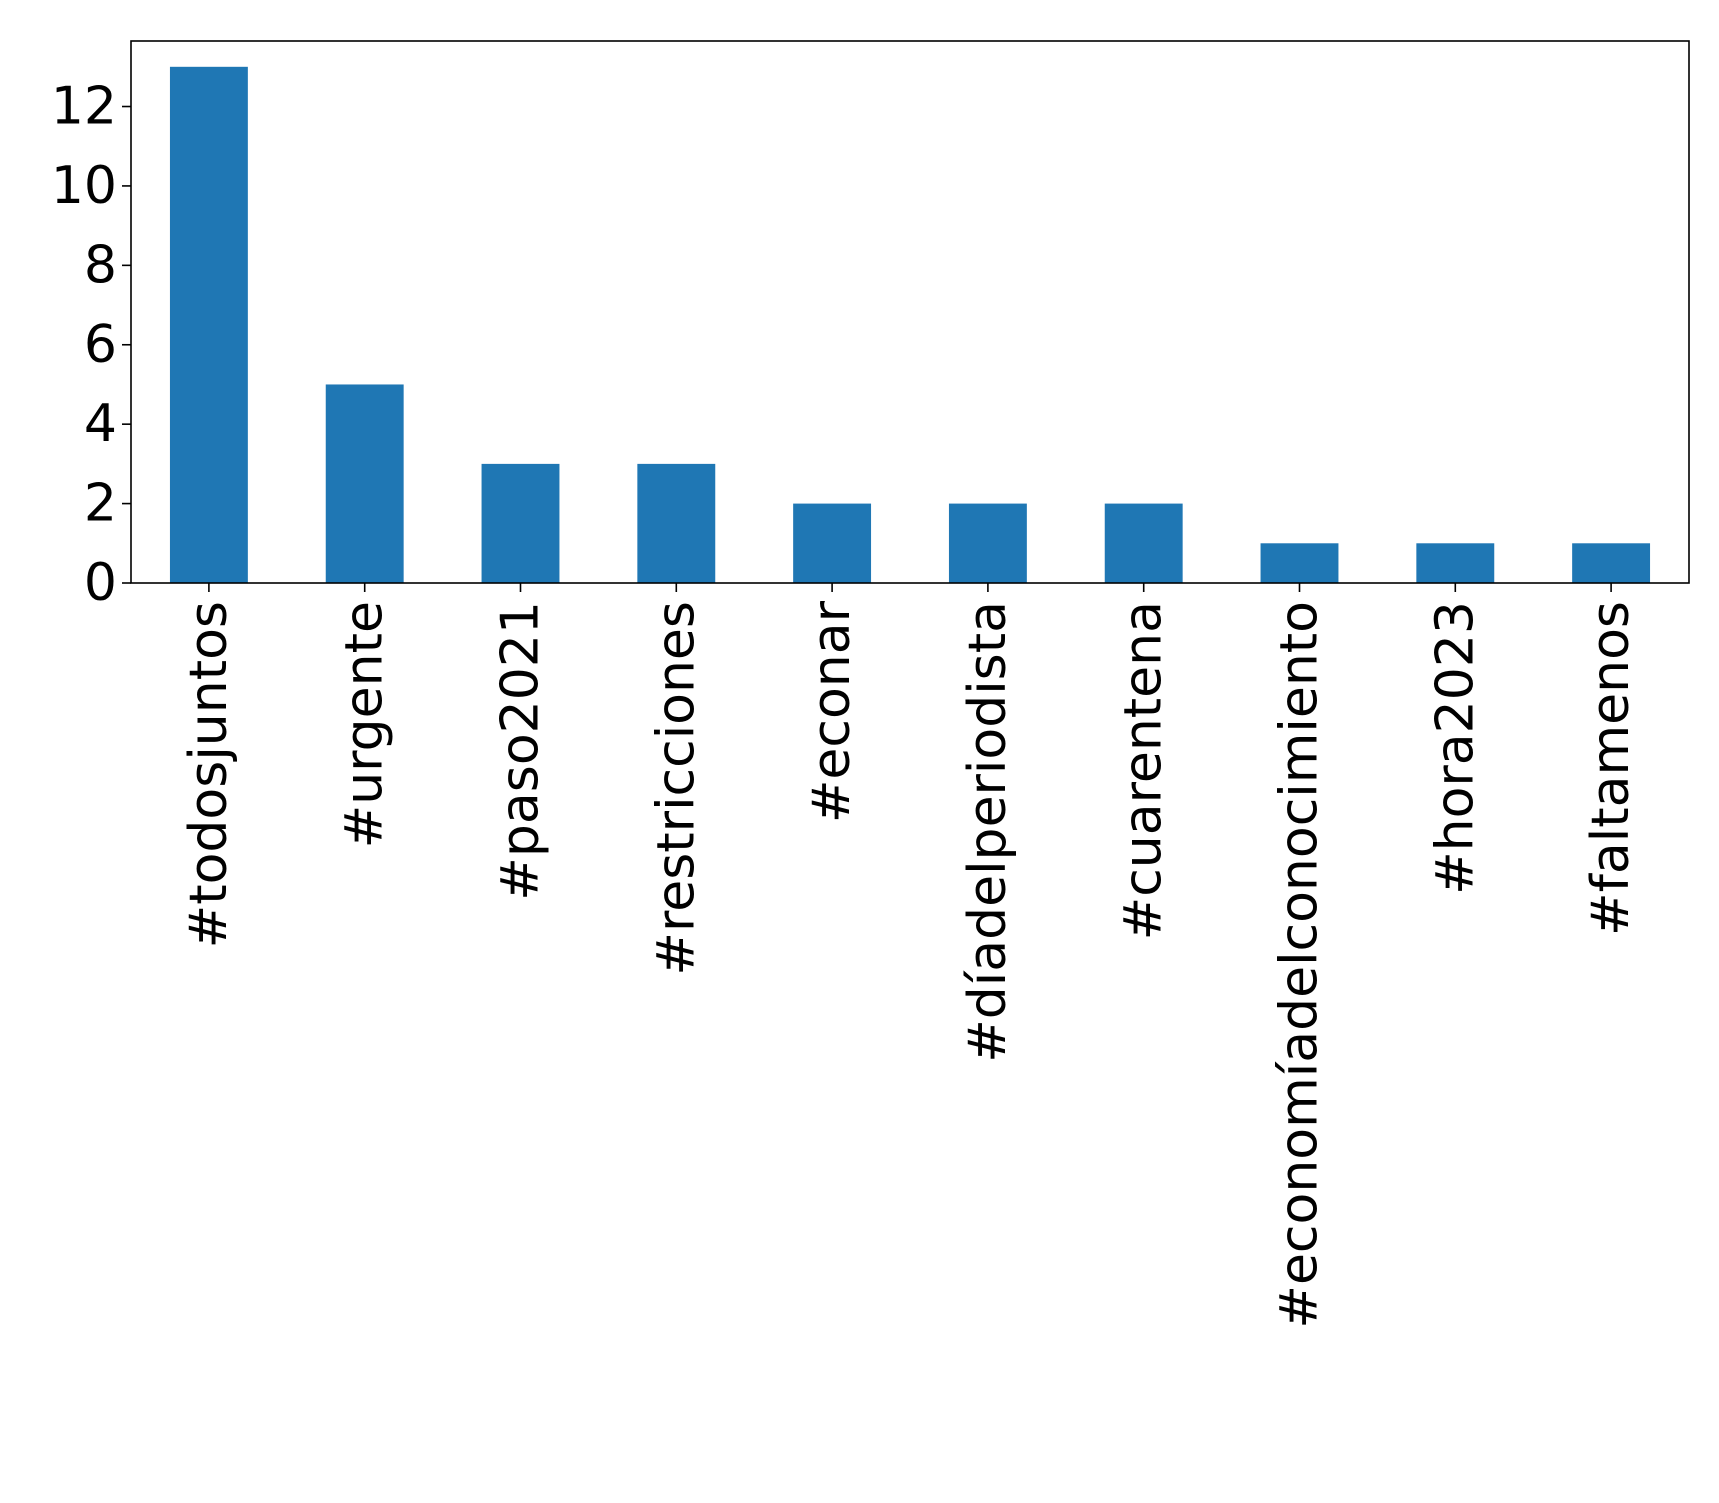 The height and width of the screenshot is (1503, 1719). Describe the element at coordinates (100, 345) in the screenshot. I see `y-tick-label-3: 6` at that location.